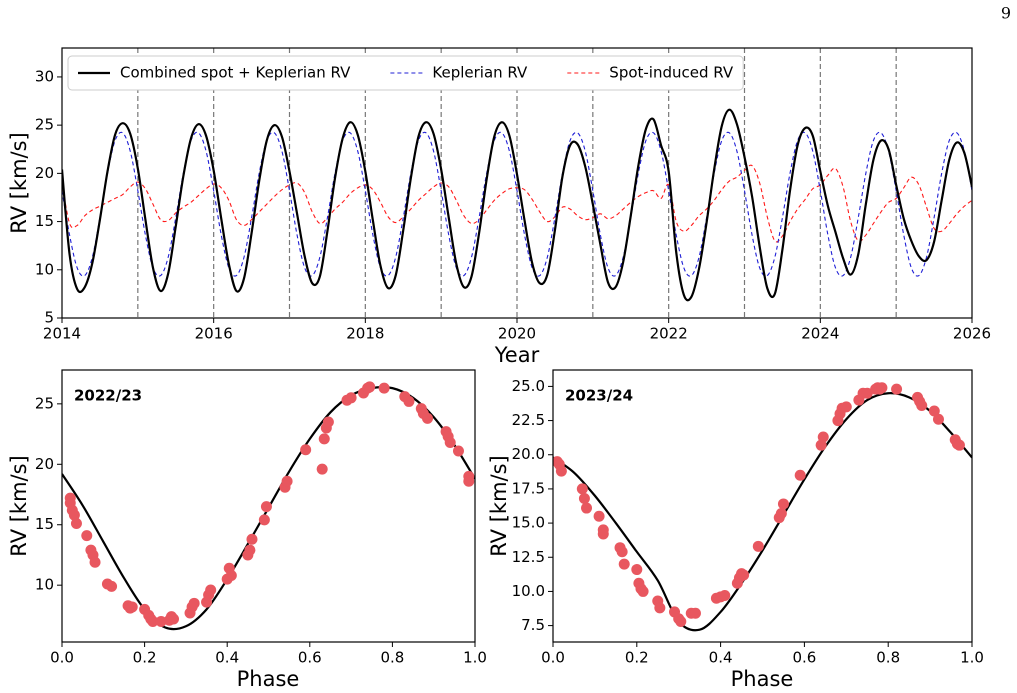 Image resolution: width=1017 pixels, height=693 pixels. Describe the element at coordinates (528, 488) in the screenshot. I see `y-tick-label: 17.5` at that location.